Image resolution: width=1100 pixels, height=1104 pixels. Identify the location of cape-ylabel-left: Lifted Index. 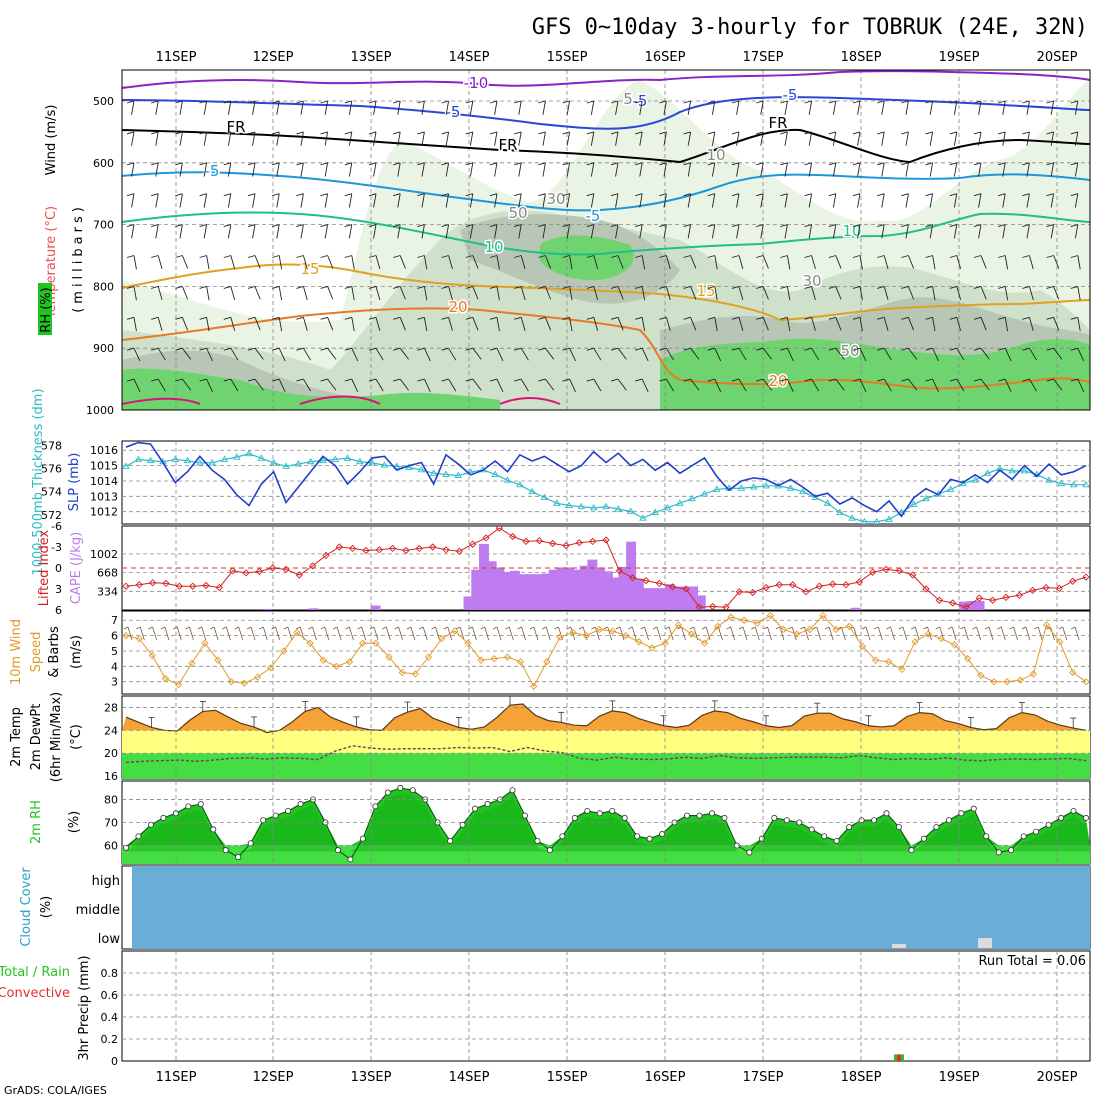
(44, 567).